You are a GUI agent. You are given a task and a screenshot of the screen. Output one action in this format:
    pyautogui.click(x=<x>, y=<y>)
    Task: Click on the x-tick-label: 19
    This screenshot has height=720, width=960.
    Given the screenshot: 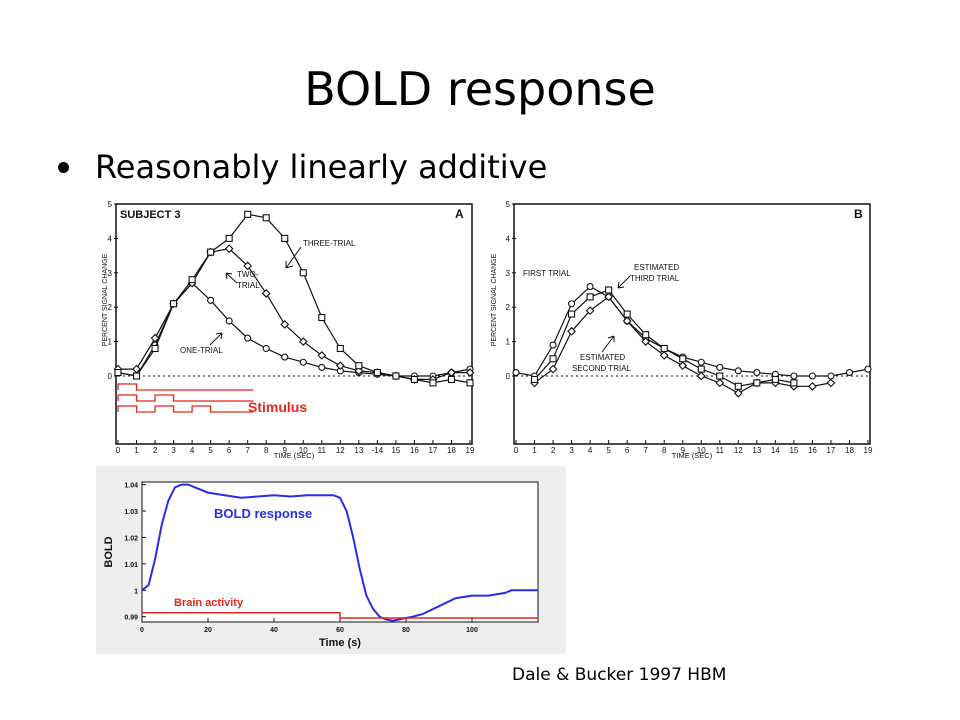 What is the action you would take?
    pyautogui.click(x=868, y=450)
    